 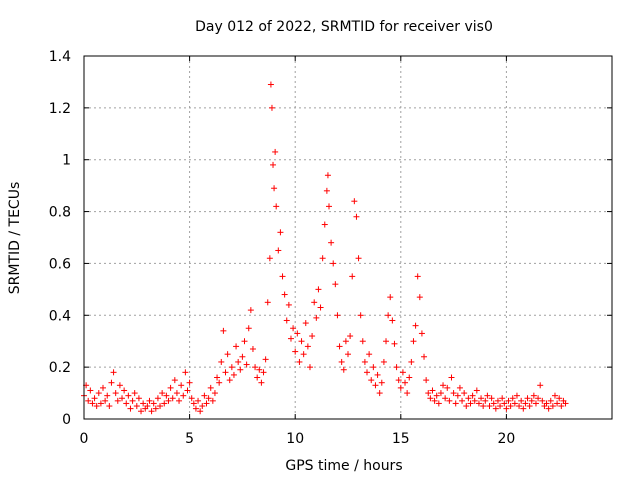 What do you see at coordinates (66, 420) in the screenshot?
I see `y-tick-label: 0` at bounding box center [66, 420].